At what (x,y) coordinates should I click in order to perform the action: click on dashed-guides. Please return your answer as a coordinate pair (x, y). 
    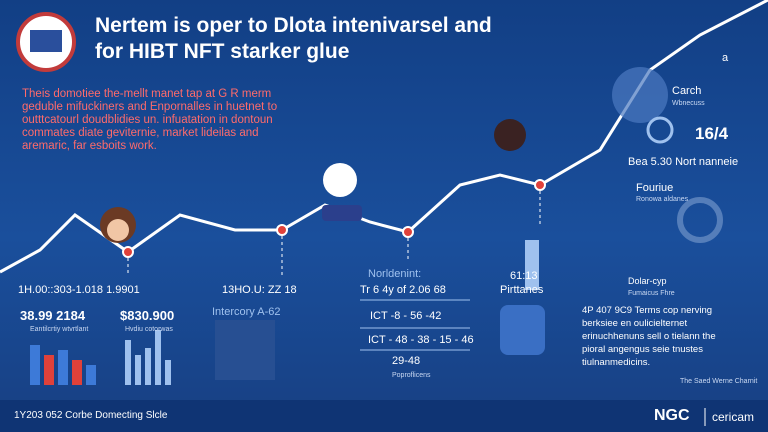
    Looking at the image, I should click on (334, 230).